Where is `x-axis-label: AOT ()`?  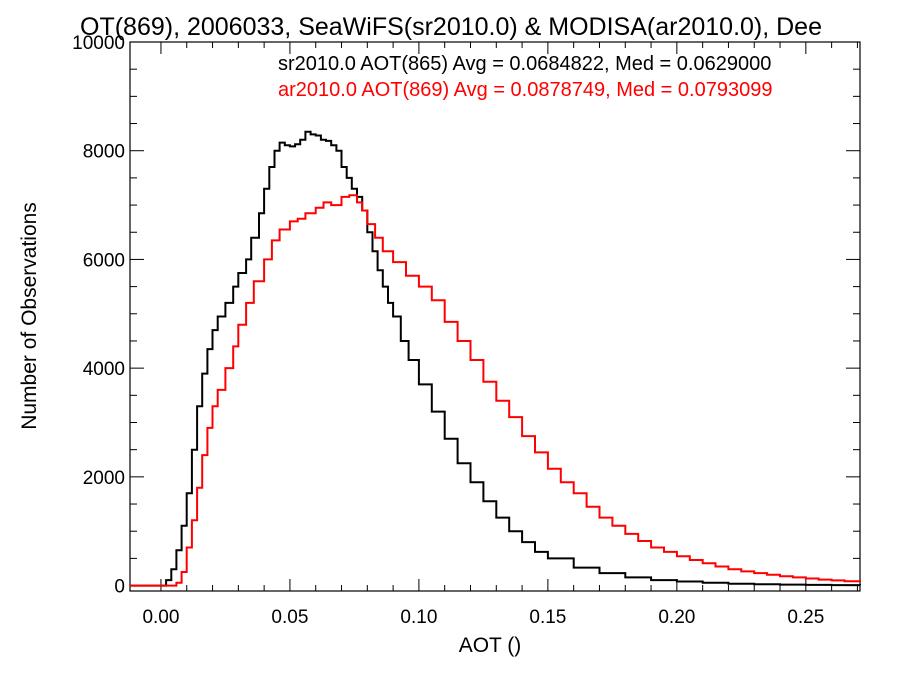
x-axis-label: AOT () is located at coordinates (490, 645).